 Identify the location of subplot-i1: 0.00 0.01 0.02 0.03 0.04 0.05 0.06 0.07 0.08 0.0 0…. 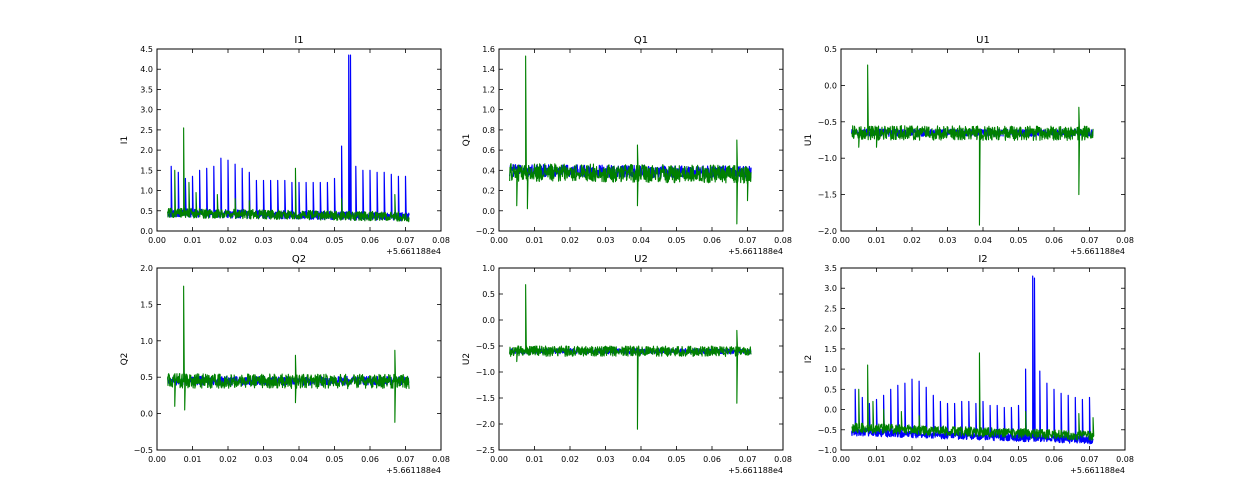
(285, 145).